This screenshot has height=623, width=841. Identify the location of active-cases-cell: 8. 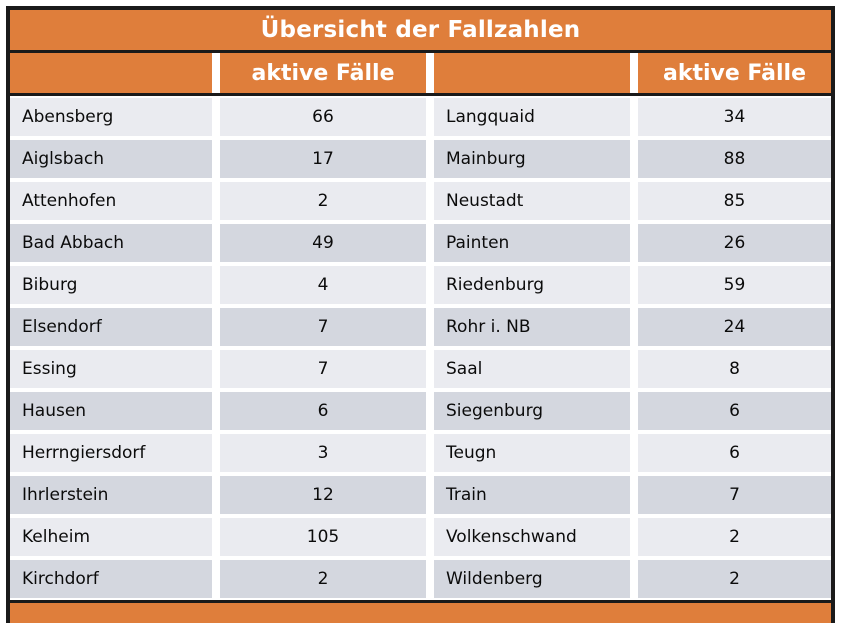
(734, 369).